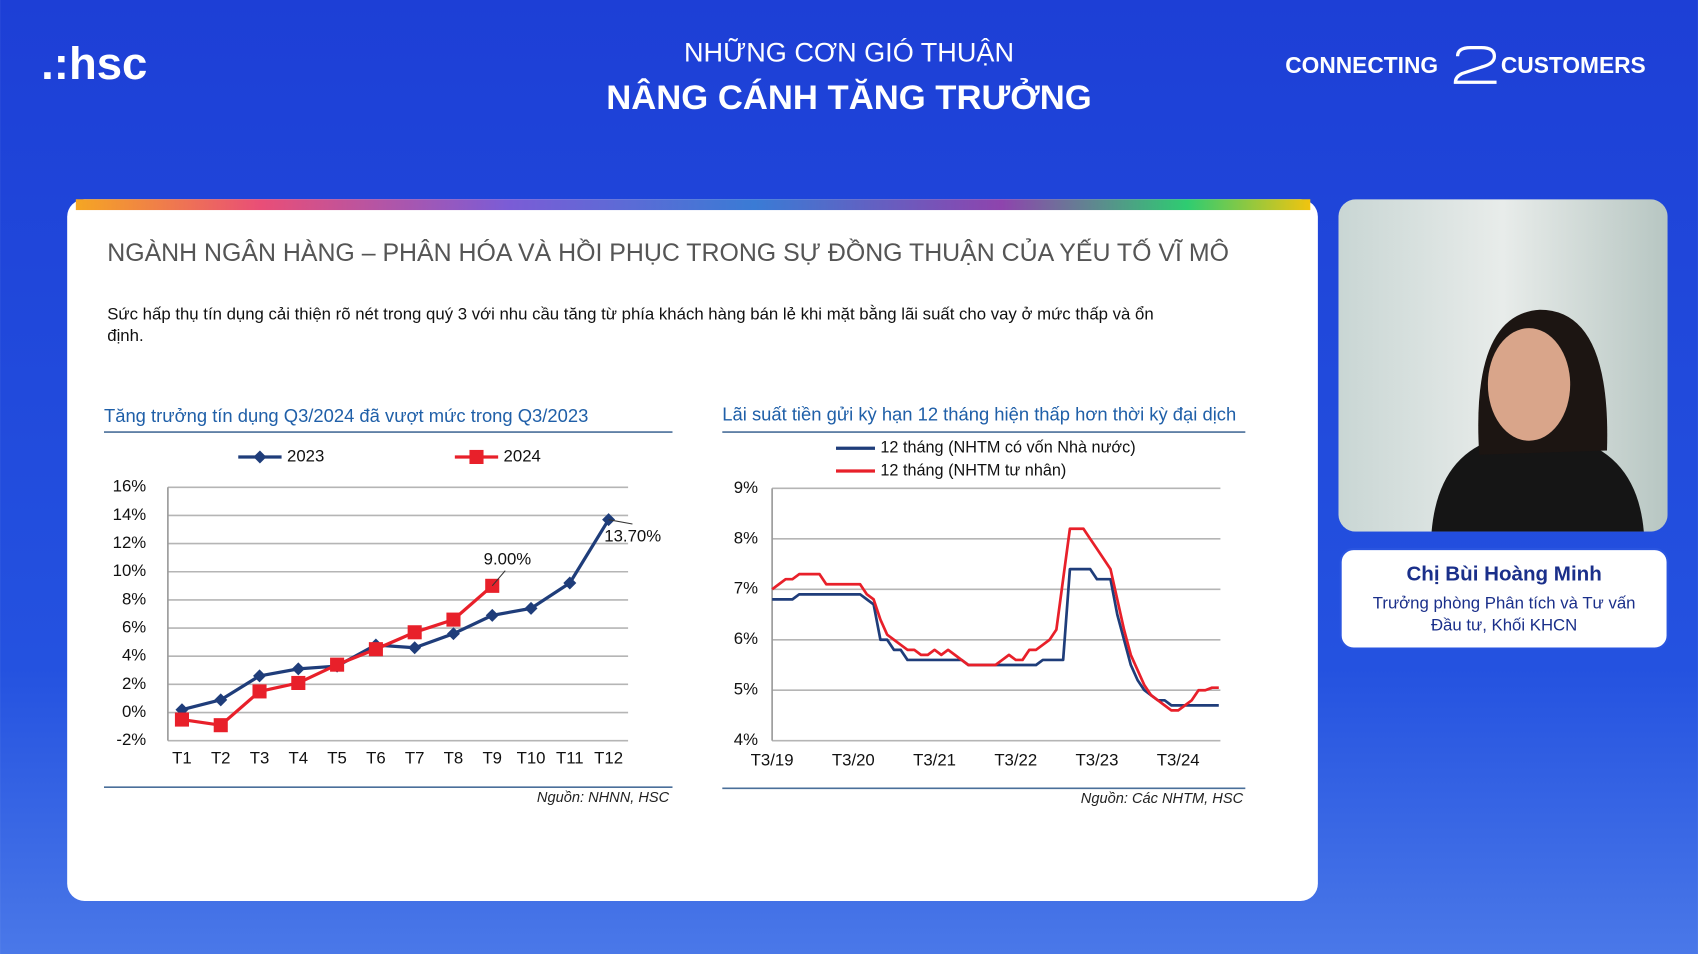 This screenshot has height=954, width=1698. I want to click on x-tick-label: T8, so click(454, 758).